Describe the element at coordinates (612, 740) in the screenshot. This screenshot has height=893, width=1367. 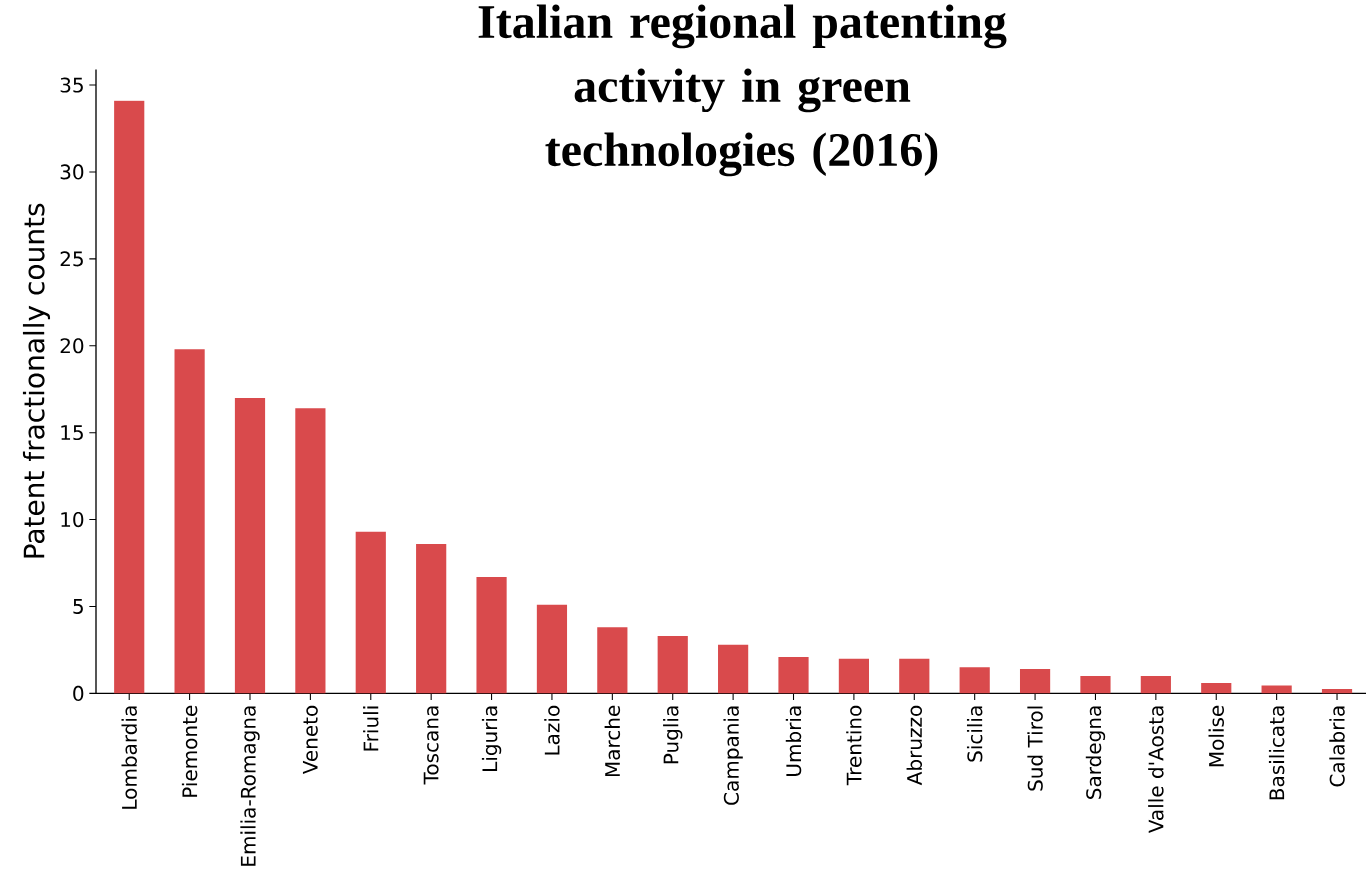
I see `x-tick-label: Marche` at that location.